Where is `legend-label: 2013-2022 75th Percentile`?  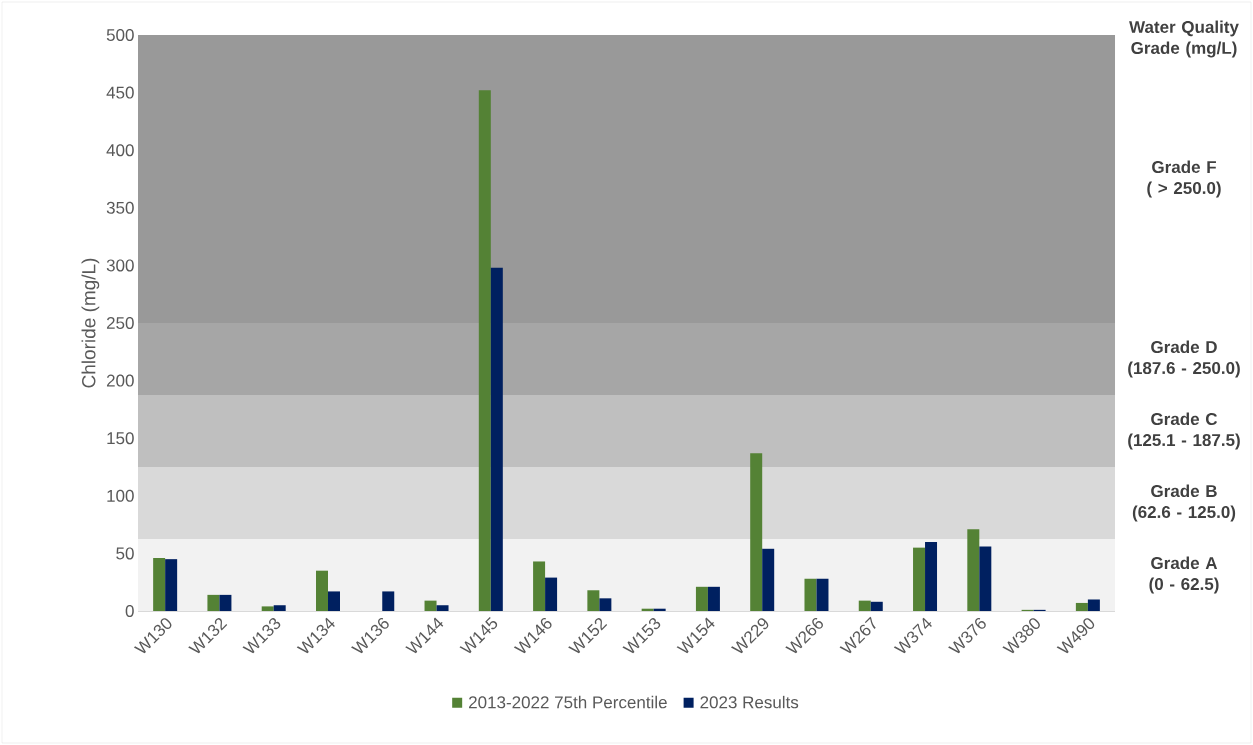
legend-label: 2013-2022 75th Percentile is located at coordinates (568, 702).